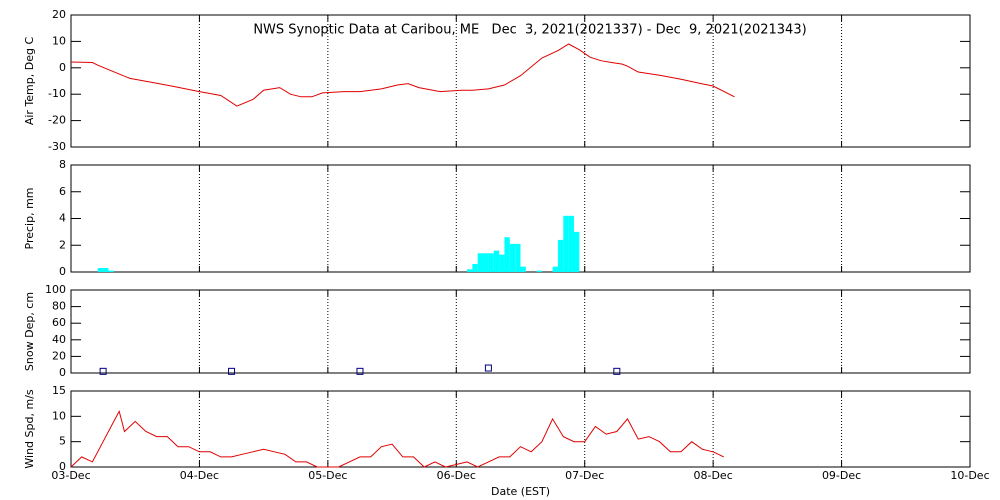  Describe the element at coordinates (29, 81) in the screenshot. I see `y-axis-label: Air Temp, Deg C` at that location.